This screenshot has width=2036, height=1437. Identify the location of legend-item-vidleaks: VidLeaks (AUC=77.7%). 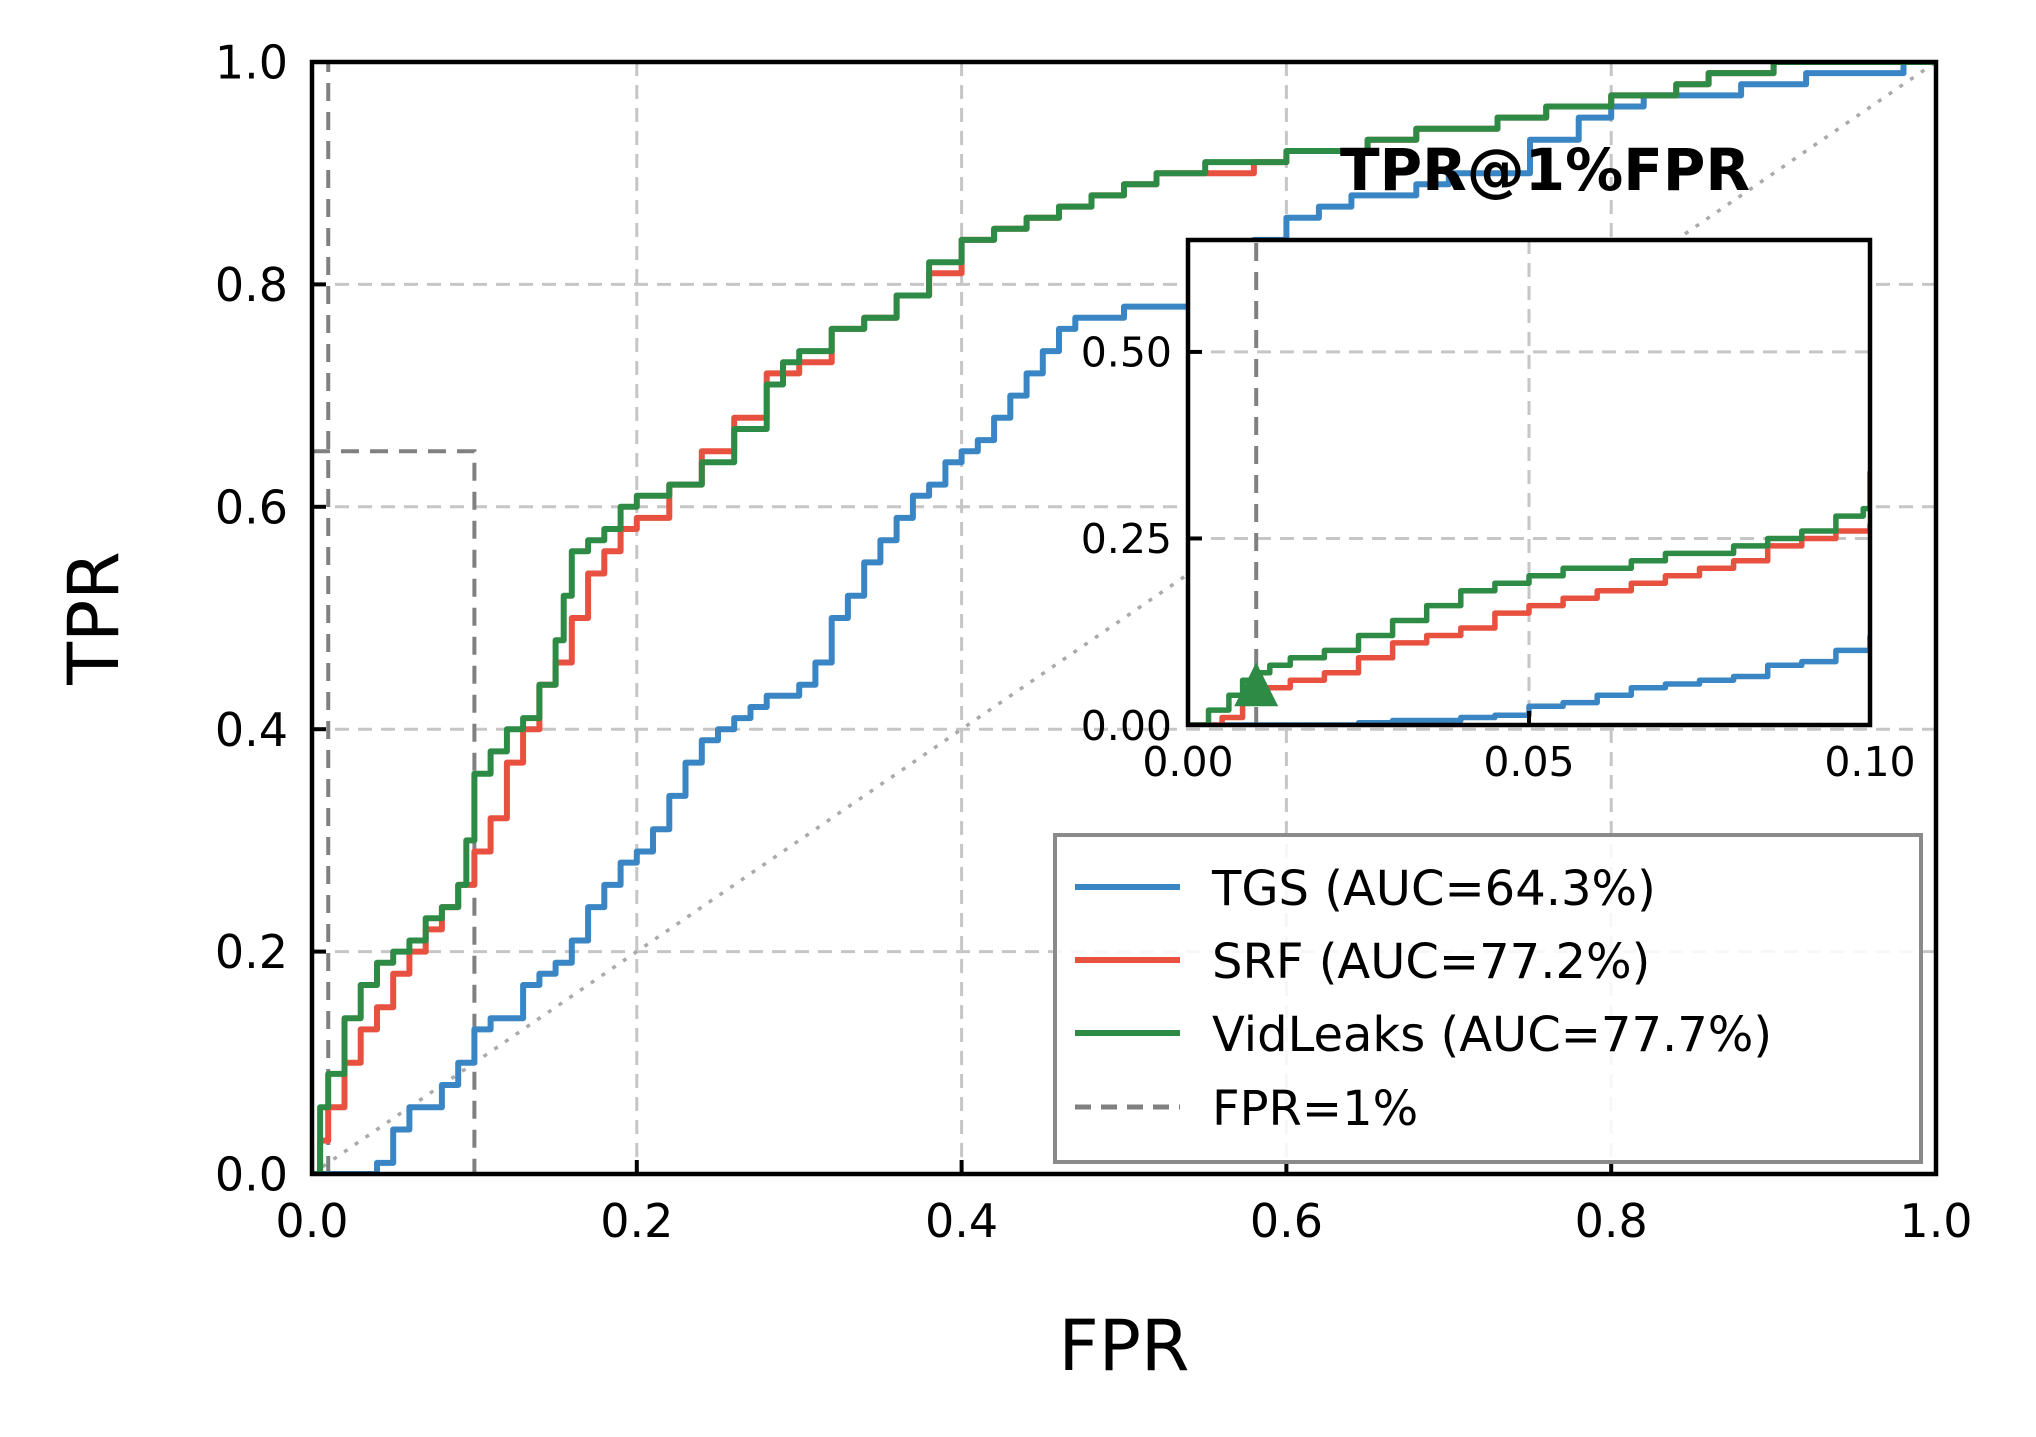
(1423, 1035).